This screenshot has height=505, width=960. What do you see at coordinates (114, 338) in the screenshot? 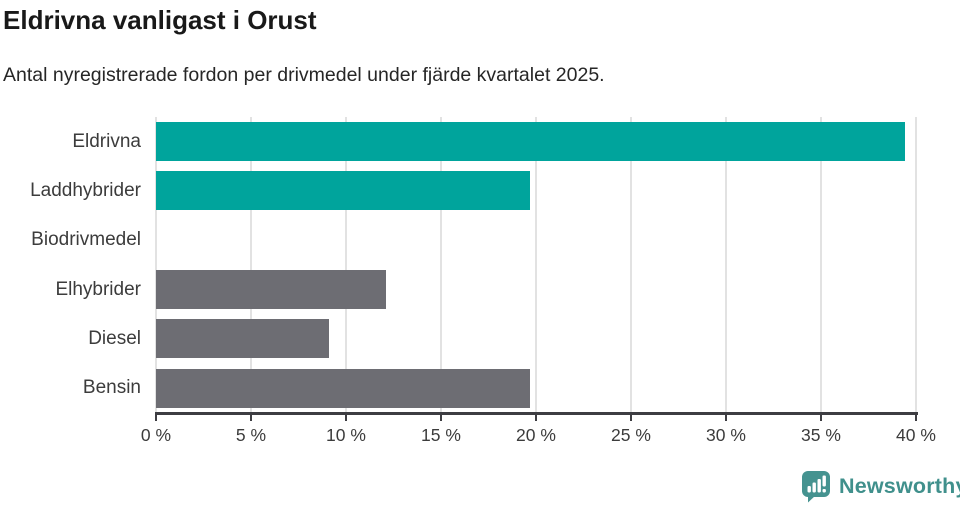
I see `category-label-diesel: Diesel` at bounding box center [114, 338].